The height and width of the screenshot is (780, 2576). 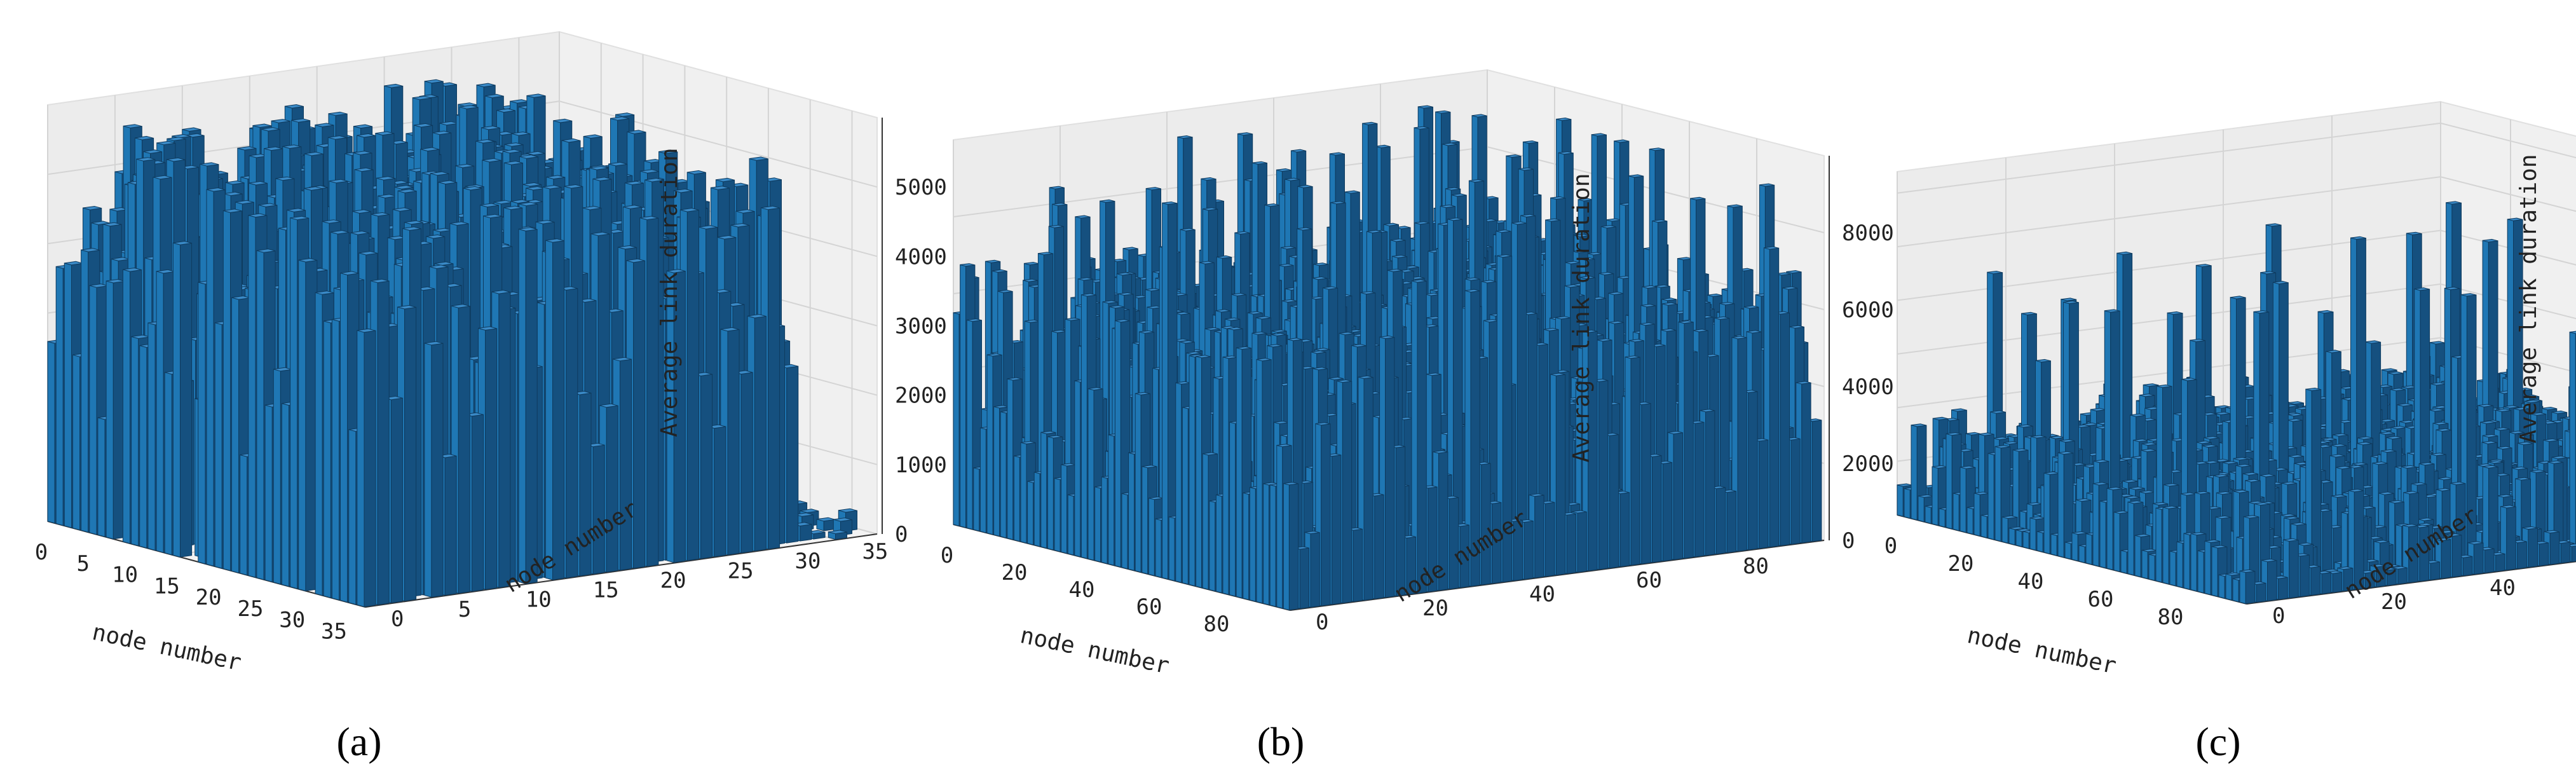 I want to click on y-tick-label: 40, so click(x=1542, y=594).